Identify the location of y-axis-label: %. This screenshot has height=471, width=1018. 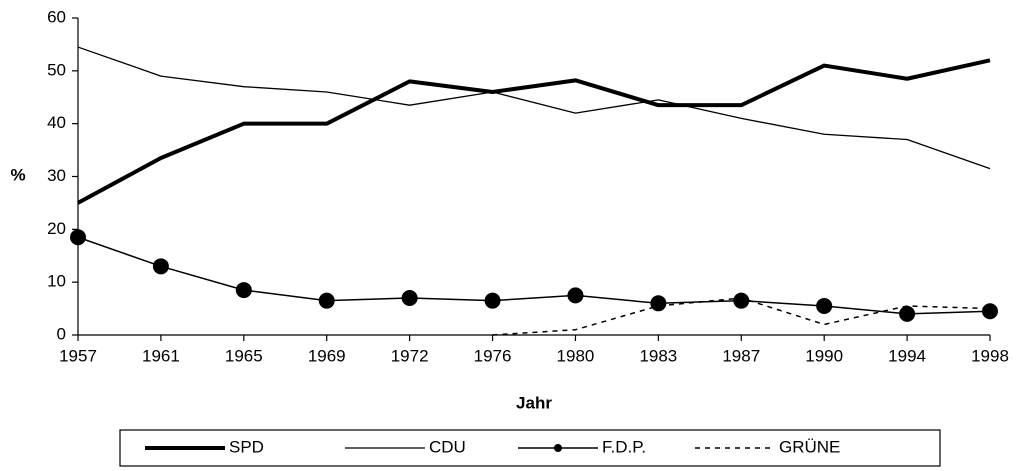
(17, 174).